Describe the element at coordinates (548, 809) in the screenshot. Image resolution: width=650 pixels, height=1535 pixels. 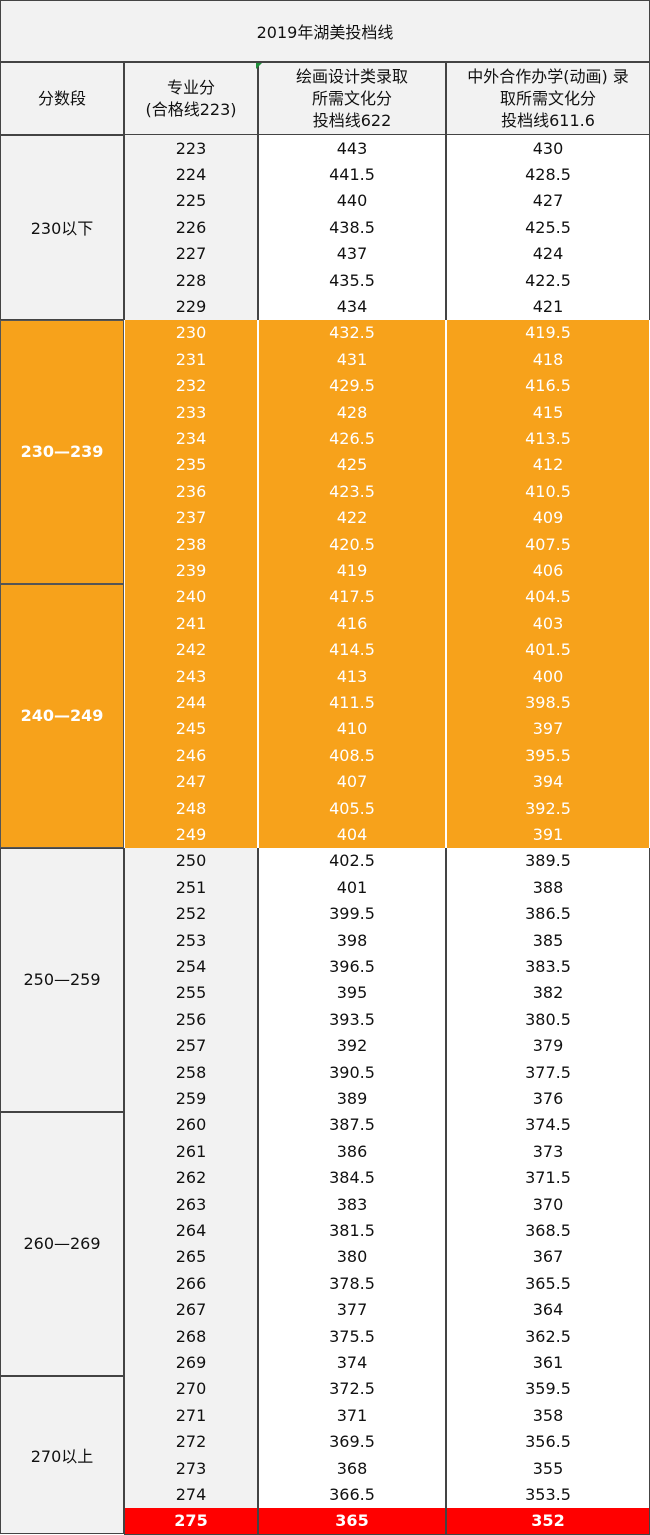
I see `joint-program-score-cell: 392.5` at that location.